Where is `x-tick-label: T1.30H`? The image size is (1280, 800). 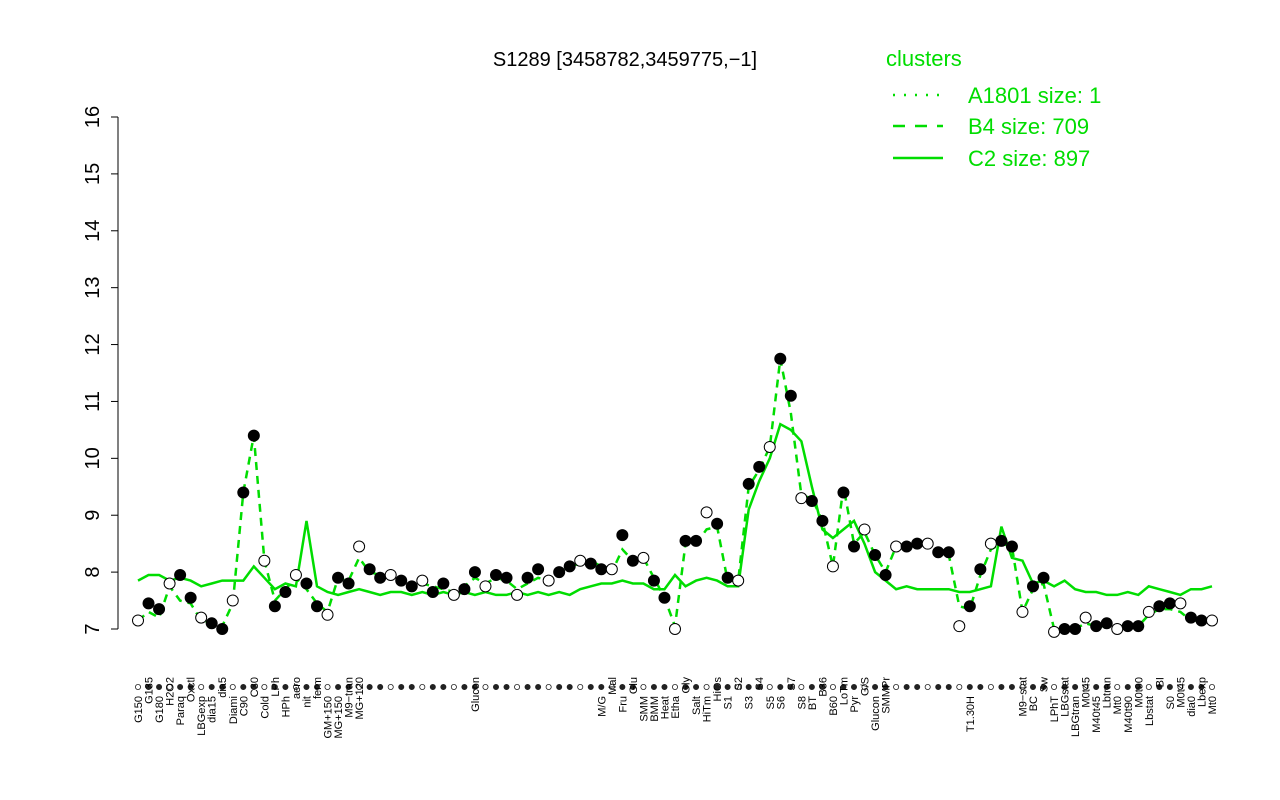 x-tick-label: T1.30H is located at coordinates (971, 714).